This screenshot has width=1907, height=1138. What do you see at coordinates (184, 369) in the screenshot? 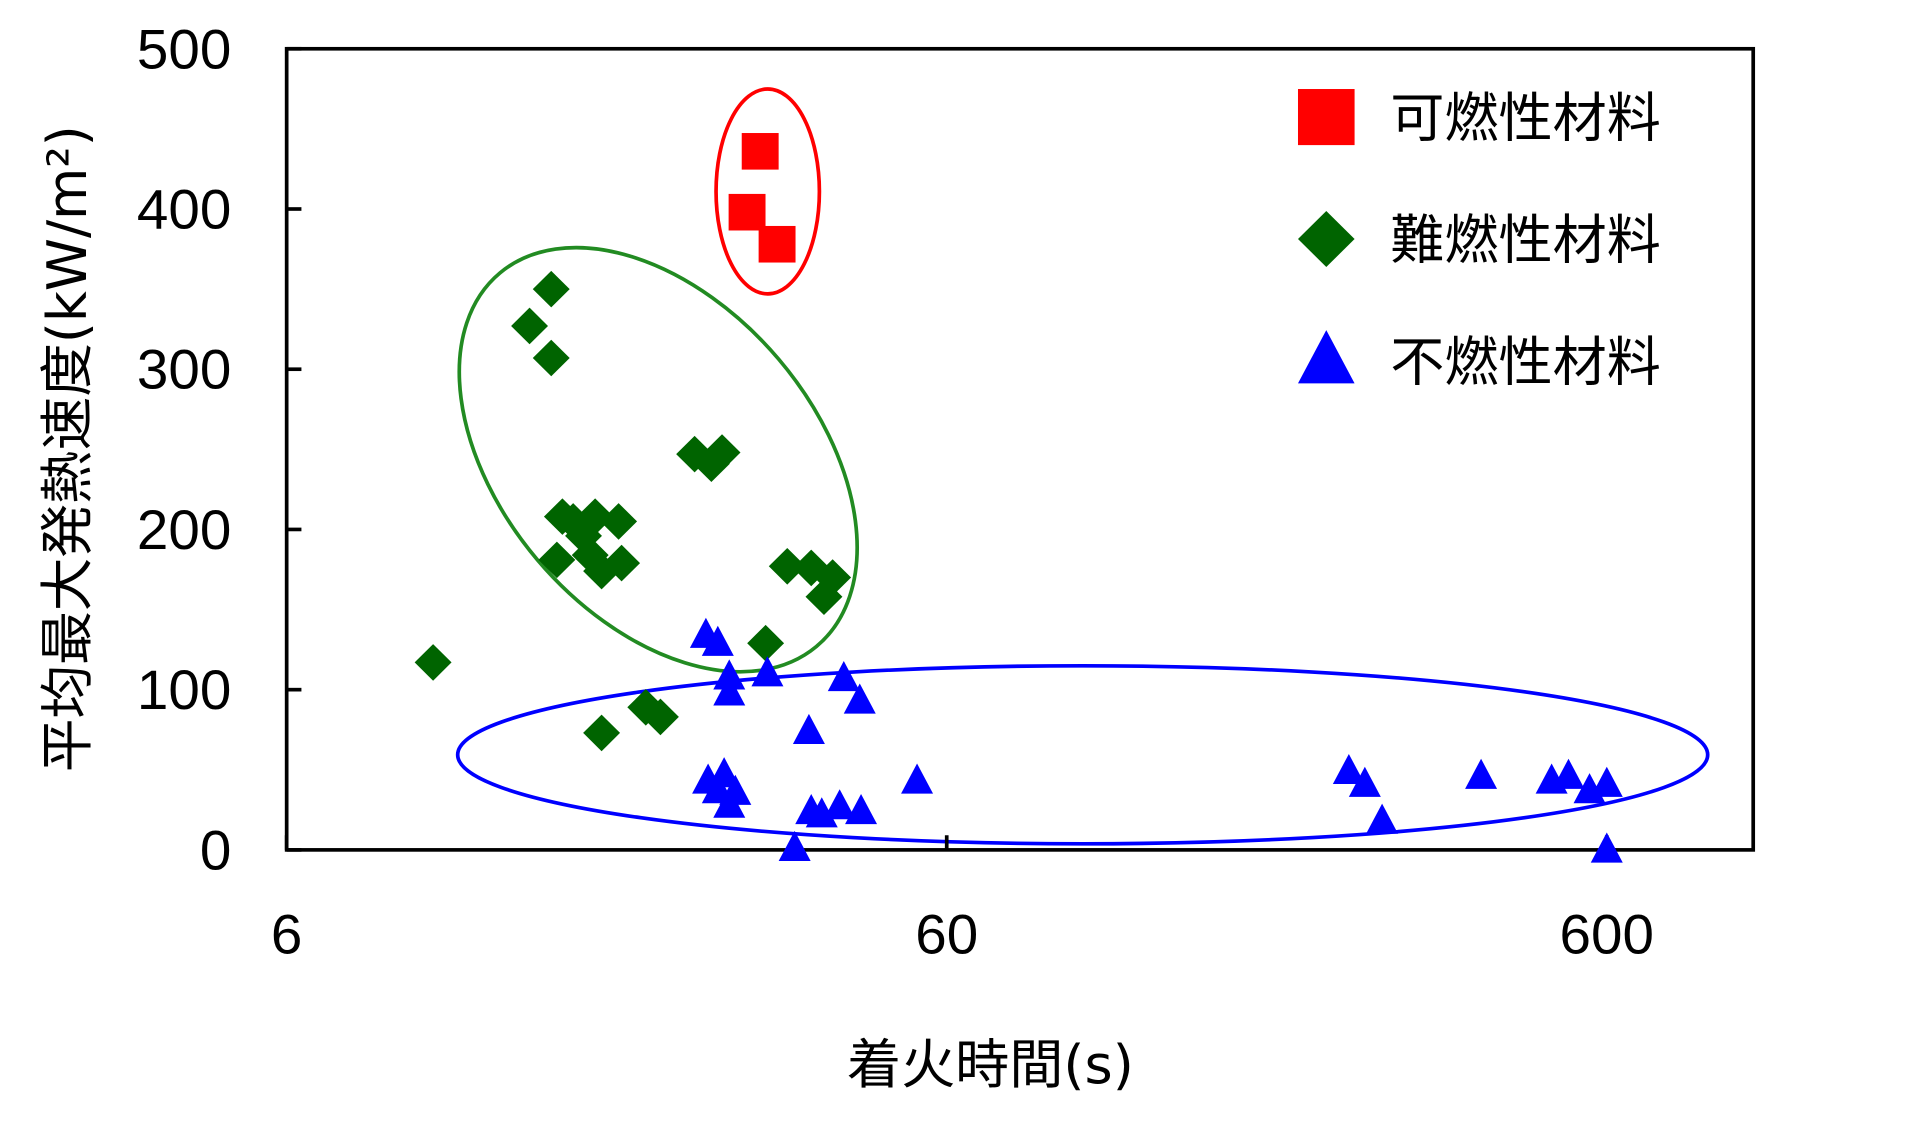
I see `y-tick-label: 300` at bounding box center [184, 369].